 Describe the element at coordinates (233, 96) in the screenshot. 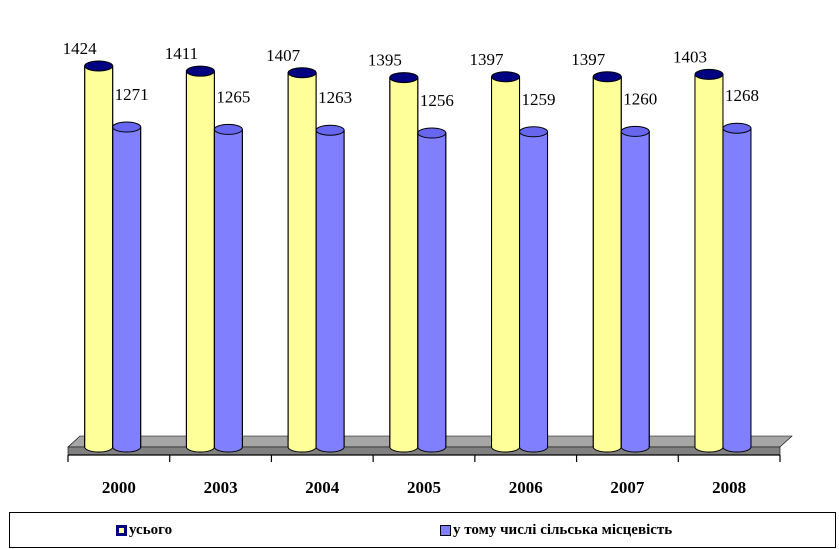

I see `data-label-series-2: 1265` at that location.